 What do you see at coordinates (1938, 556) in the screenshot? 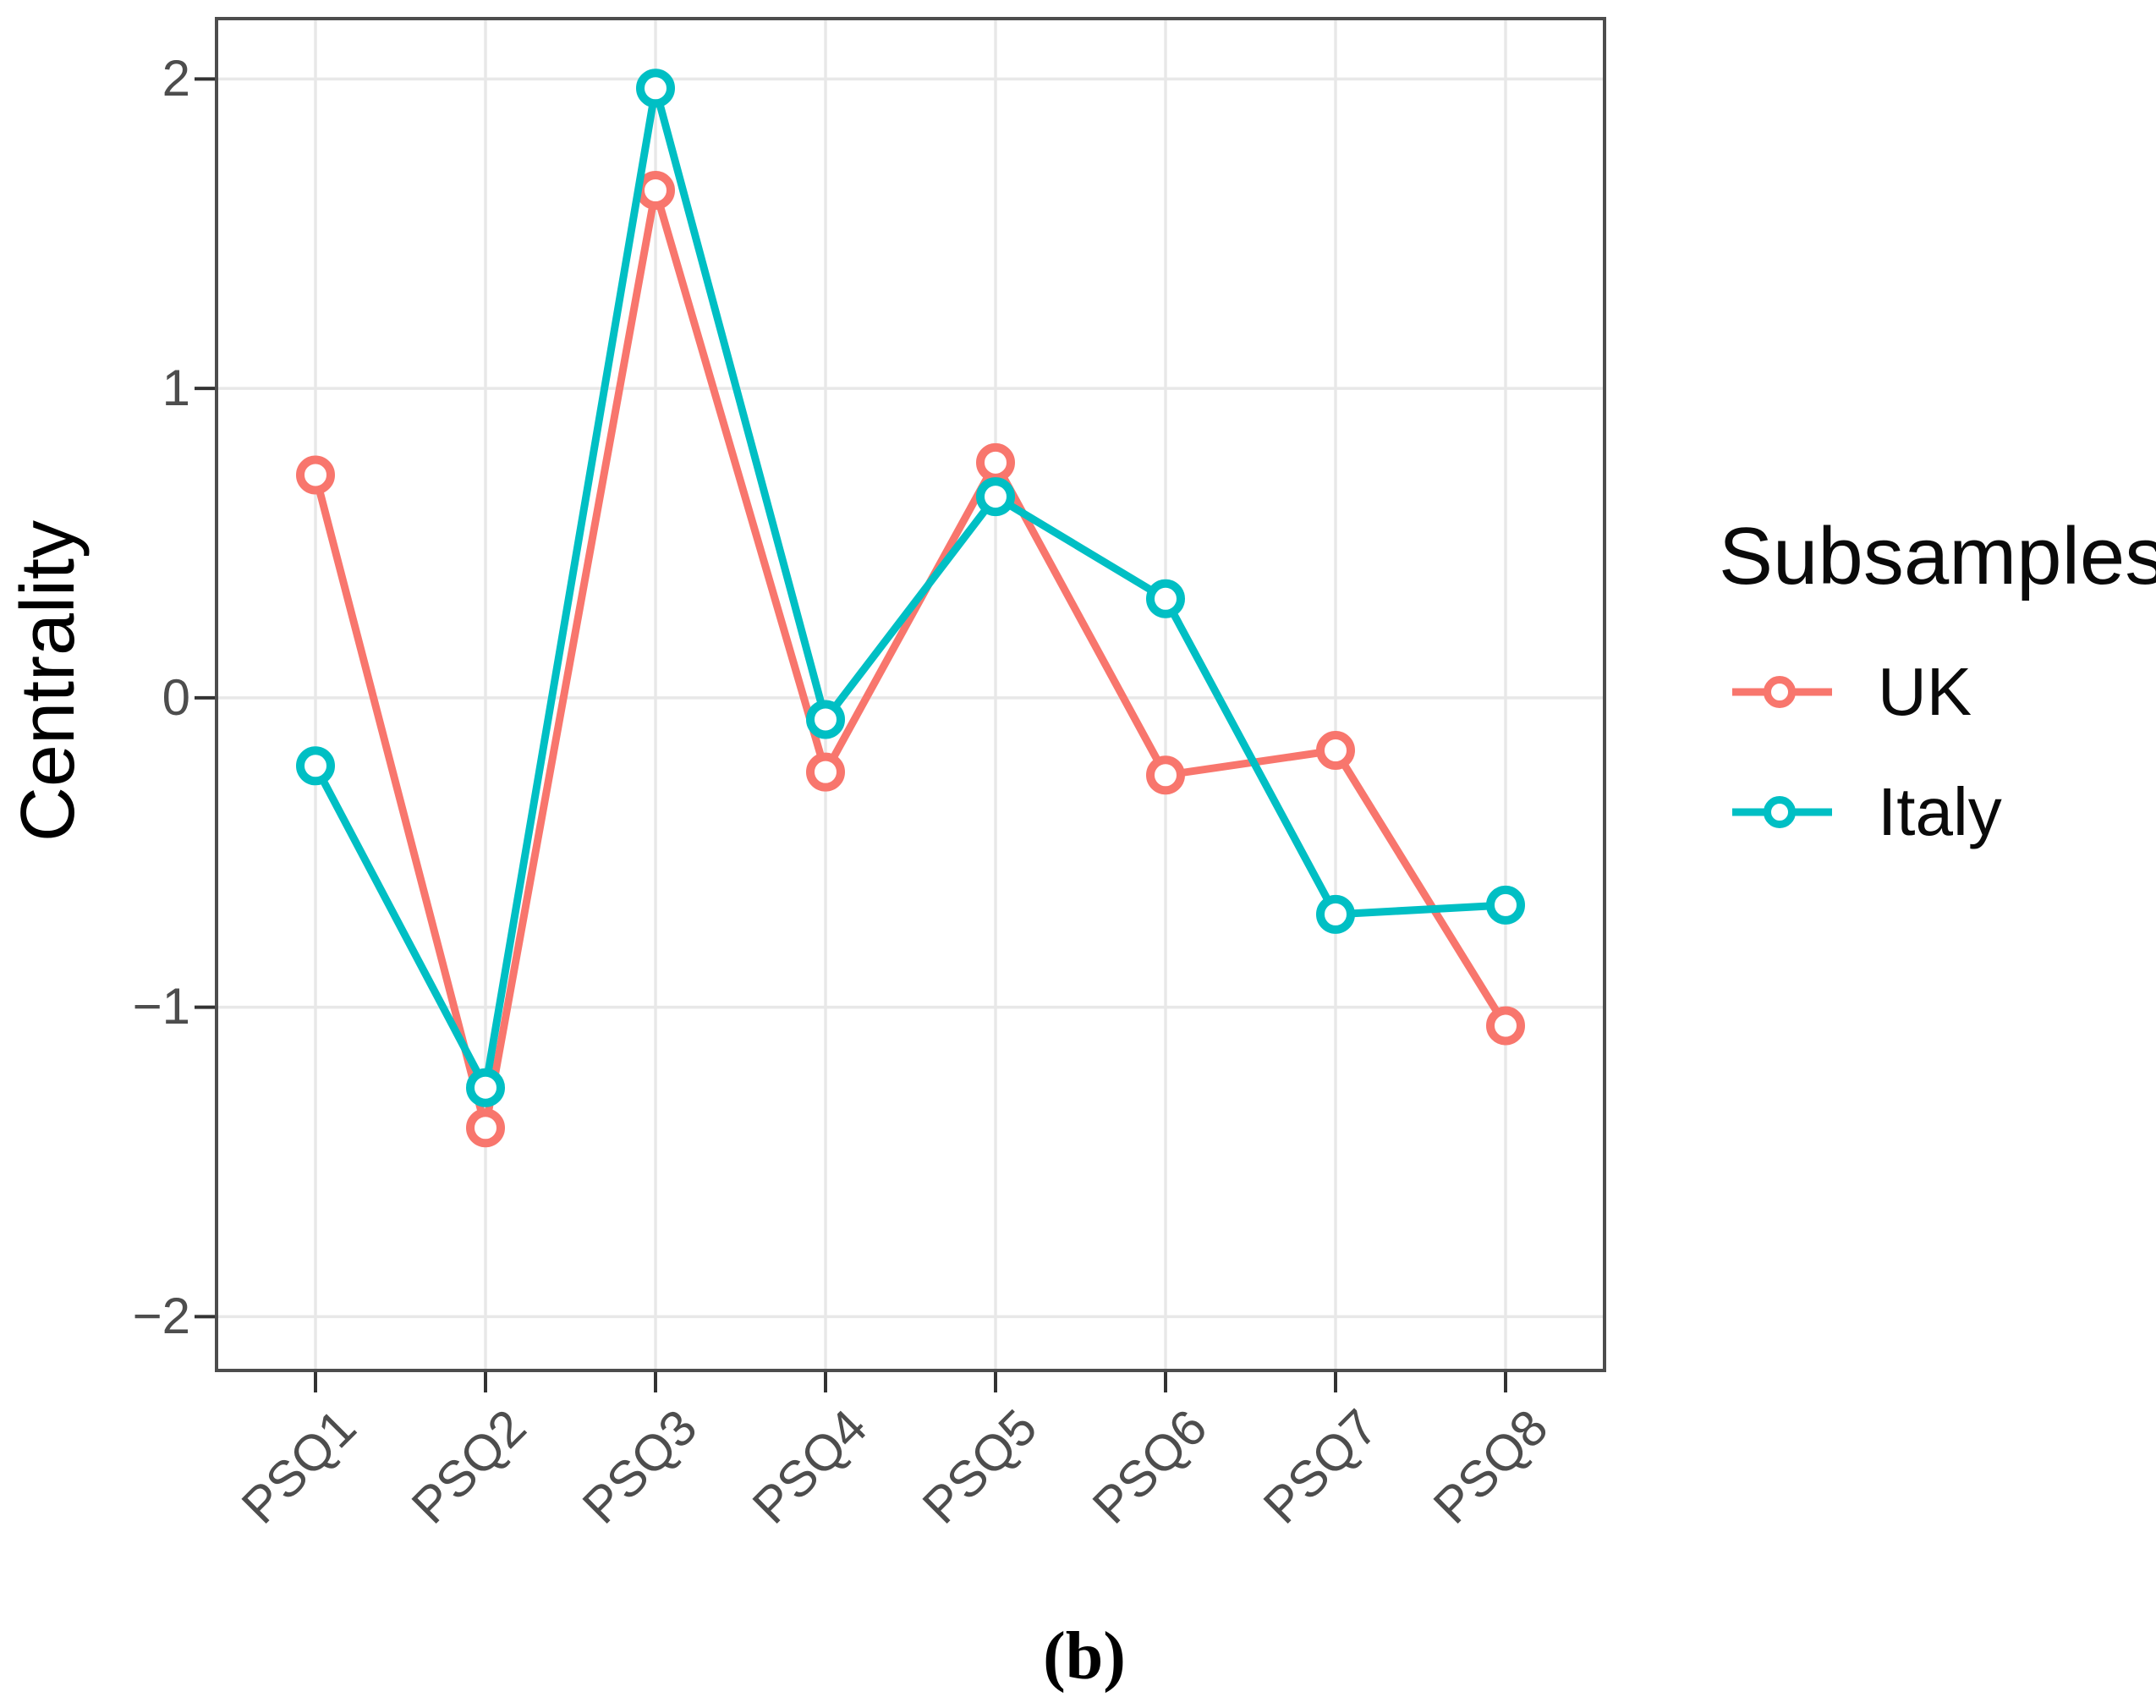
I see `legend-title: Subsamples` at bounding box center [1938, 556].